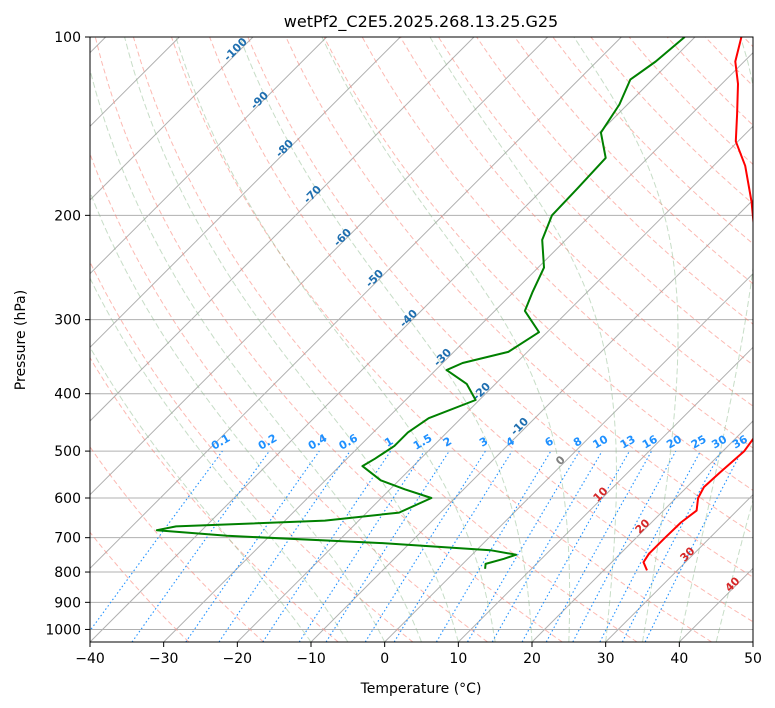  Describe the element at coordinates (67, 395) in the screenshot. I see `y-tick-label: 400` at that location.